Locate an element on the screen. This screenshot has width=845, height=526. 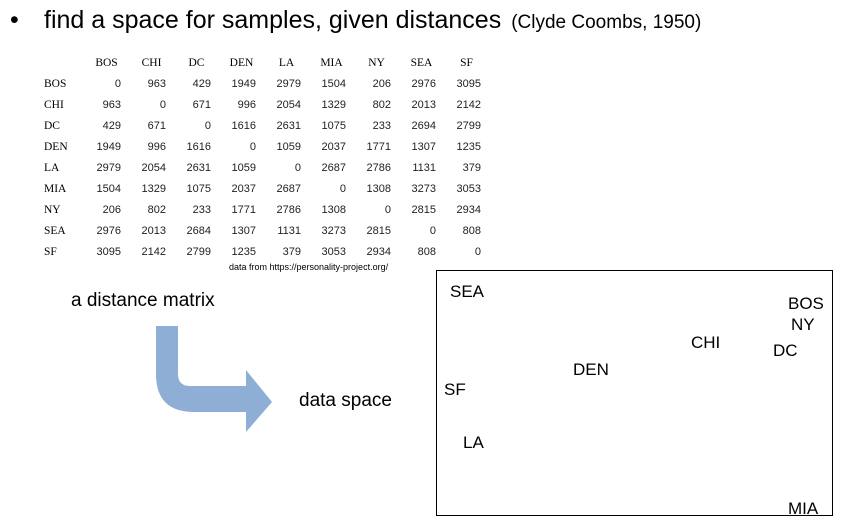
matrix-header-row: BOS CHI DC DEN LA MIA NY SEA SF is located at coordinates (266, 62).